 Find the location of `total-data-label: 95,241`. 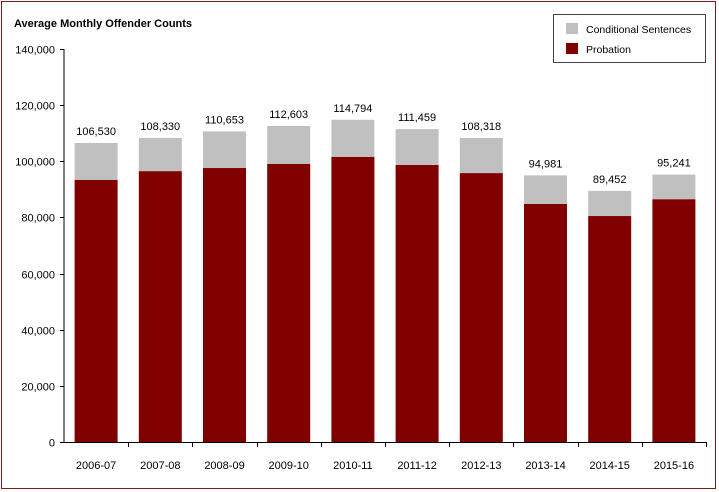

total-data-label: 95,241 is located at coordinates (674, 164).